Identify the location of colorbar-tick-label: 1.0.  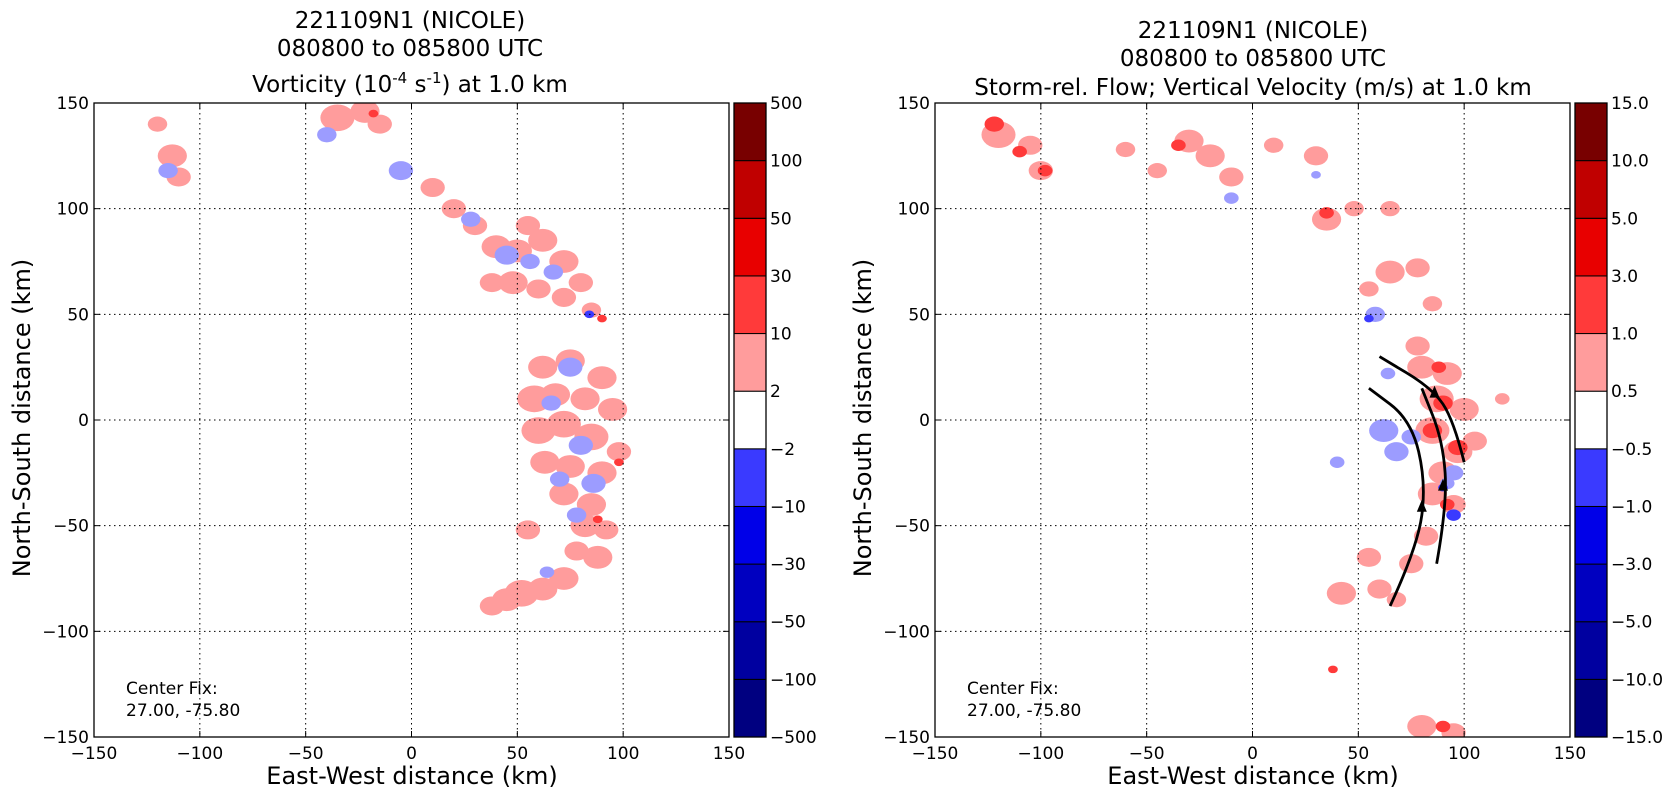
(1624, 335).